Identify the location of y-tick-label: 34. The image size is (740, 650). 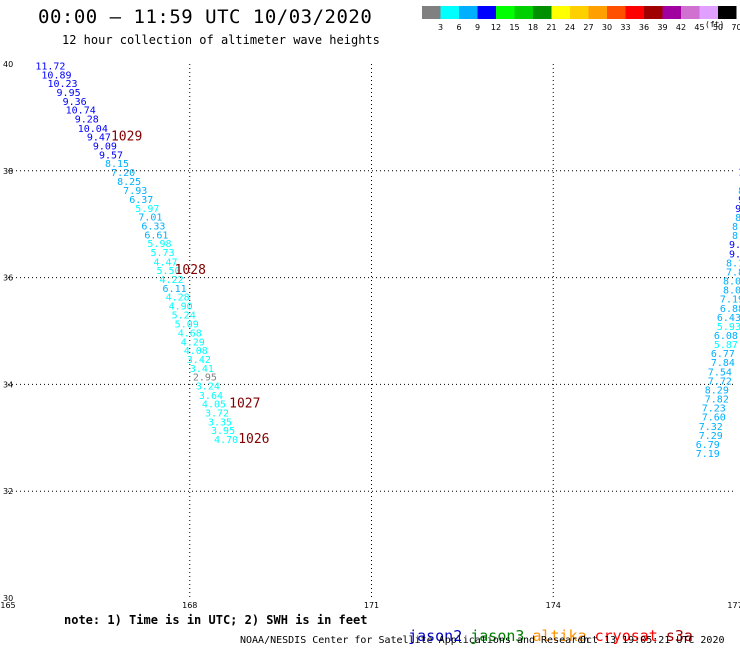
(8, 384).